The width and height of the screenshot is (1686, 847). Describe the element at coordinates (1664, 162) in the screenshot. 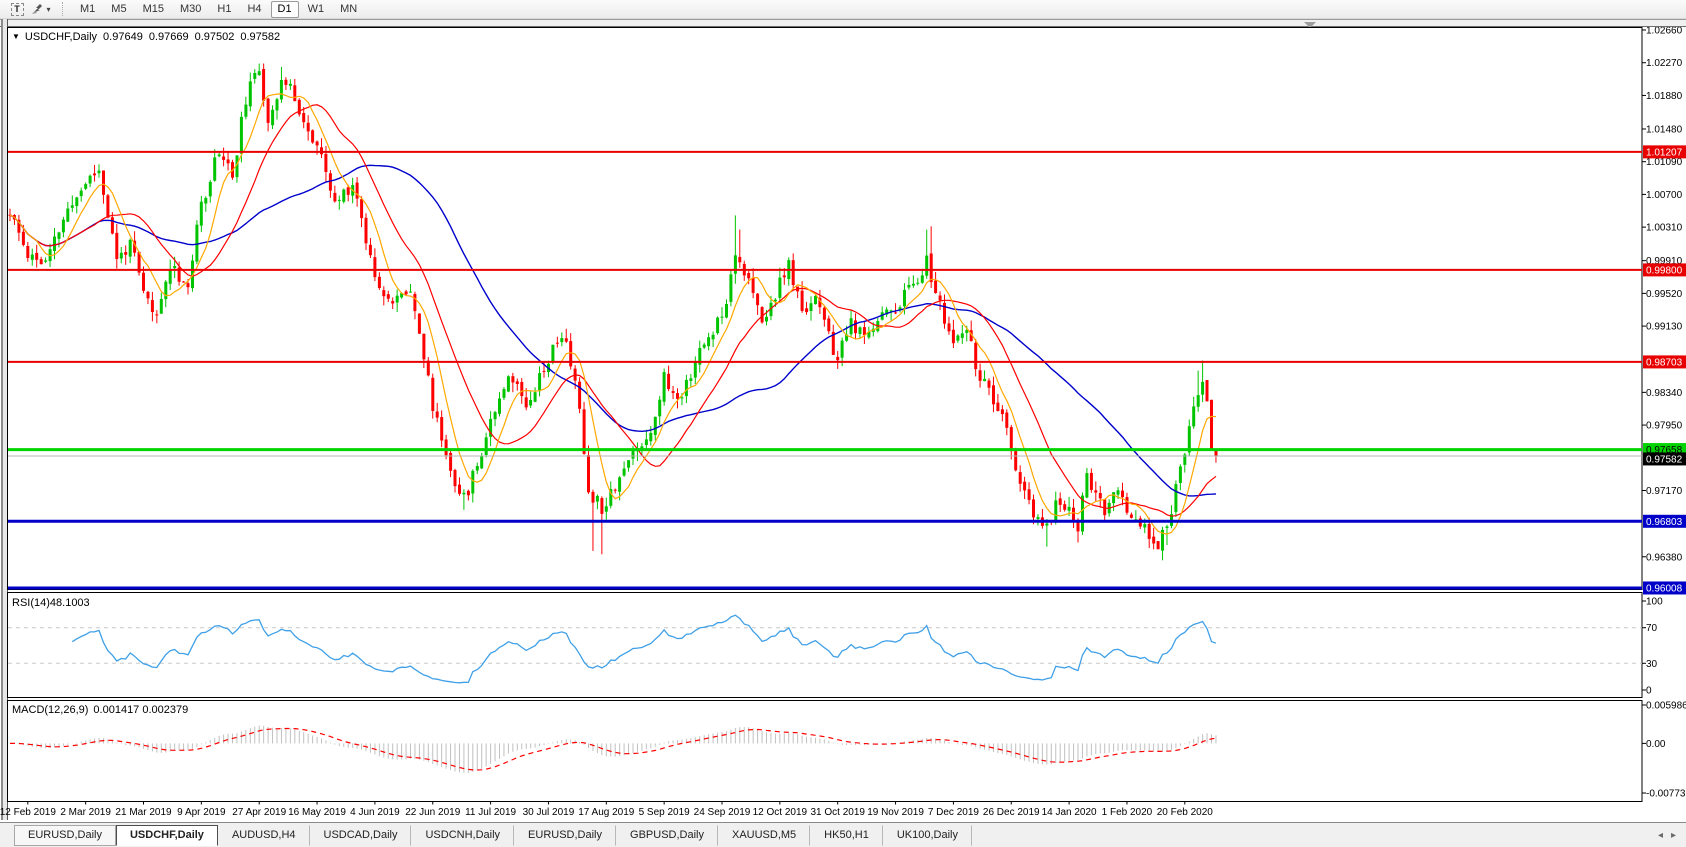

I see `price-axis-label: 1.01090` at that location.